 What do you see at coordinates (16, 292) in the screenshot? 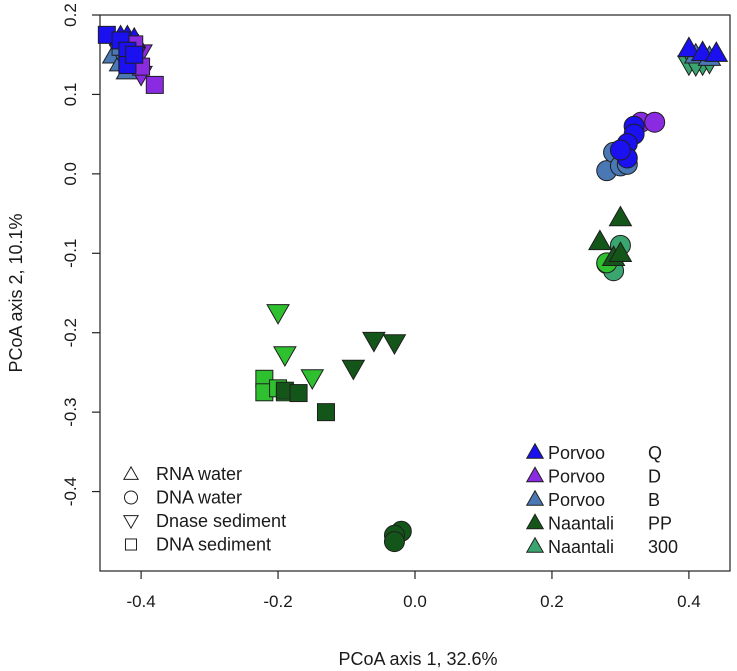
I see `y-axis-label: PCoA axis 2, 10.1%` at bounding box center [16, 292].